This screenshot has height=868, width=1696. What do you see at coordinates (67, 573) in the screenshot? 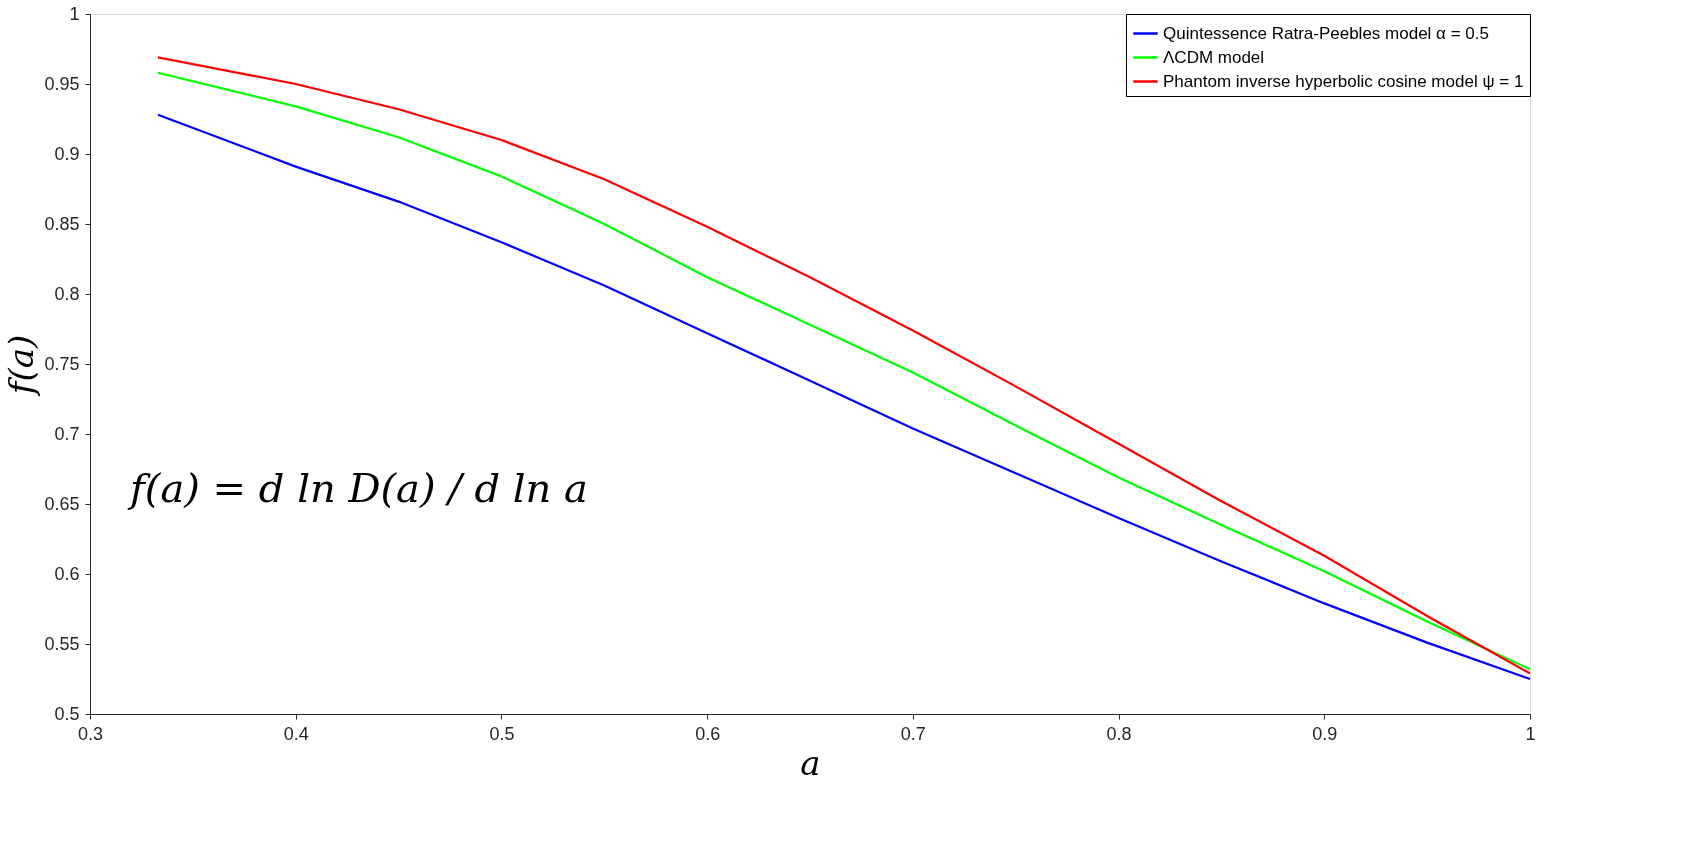
I see `y-tick-label: 0.6` at bounding box center [67, 573].